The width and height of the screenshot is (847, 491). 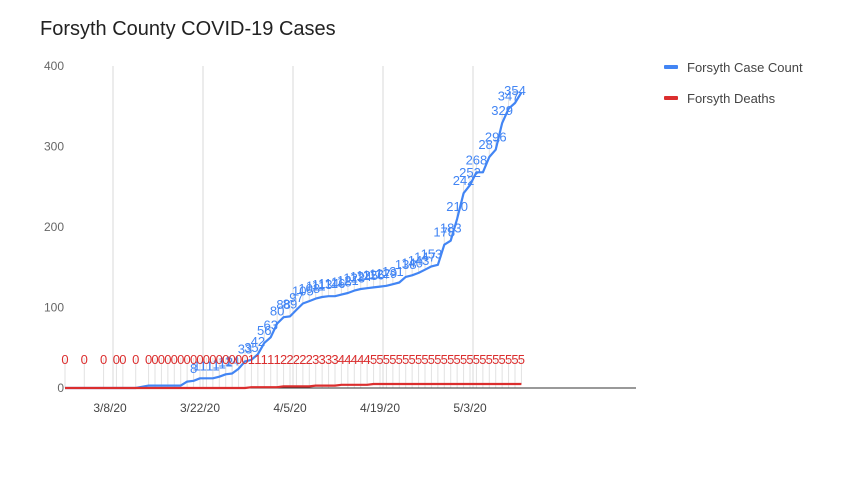 I want to click on y-tick-label: 0, so click(x=60, y=388).